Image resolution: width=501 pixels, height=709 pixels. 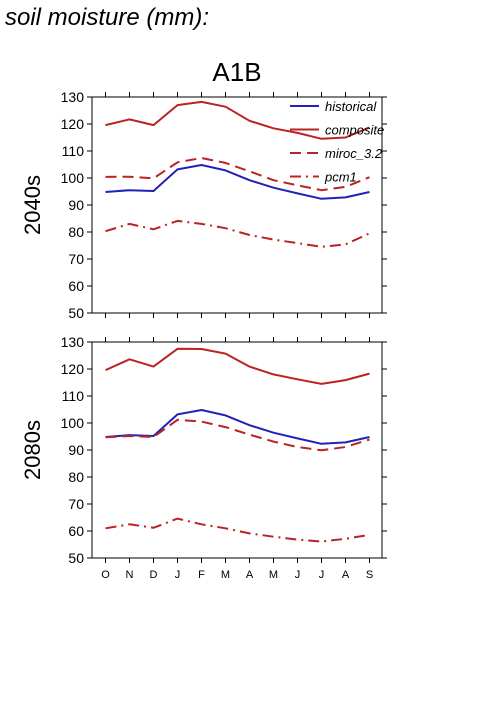 I want to click on y-axis-label: 2040s, so click(x=32, y=205).